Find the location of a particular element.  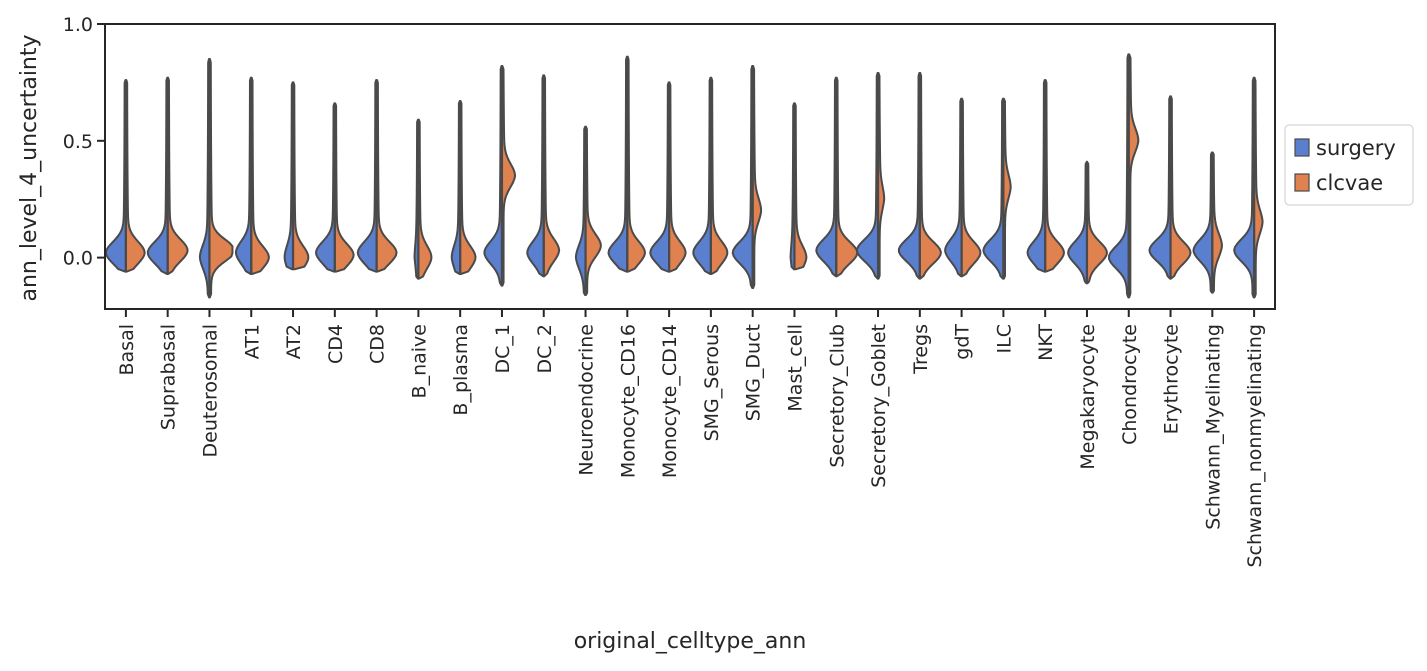

violin-CD4 is located at coordinates (334, 187).